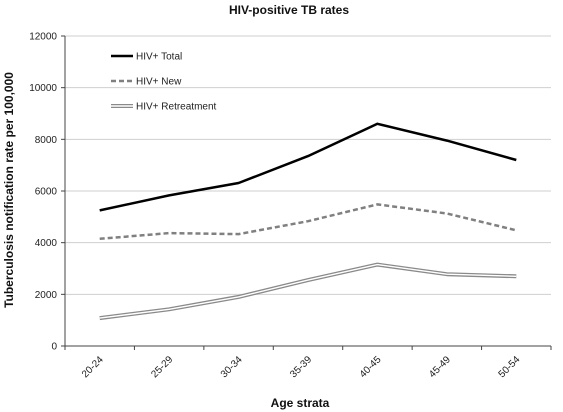 The image size is (563, 412). I want to click on legend-label: HIV+ Total, so click(159, 57).